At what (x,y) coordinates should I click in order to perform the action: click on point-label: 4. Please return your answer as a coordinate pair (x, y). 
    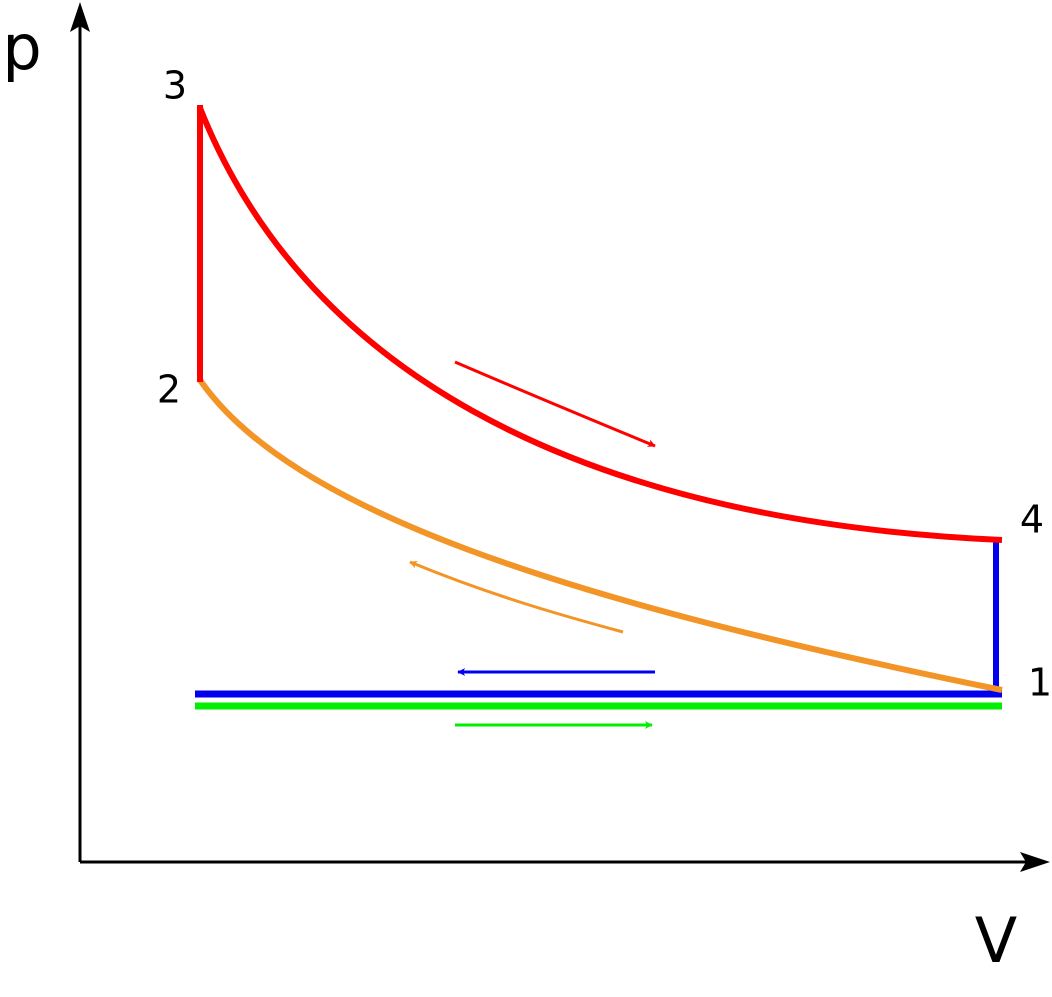
    Looking at the image, I should click on (1032, 520).